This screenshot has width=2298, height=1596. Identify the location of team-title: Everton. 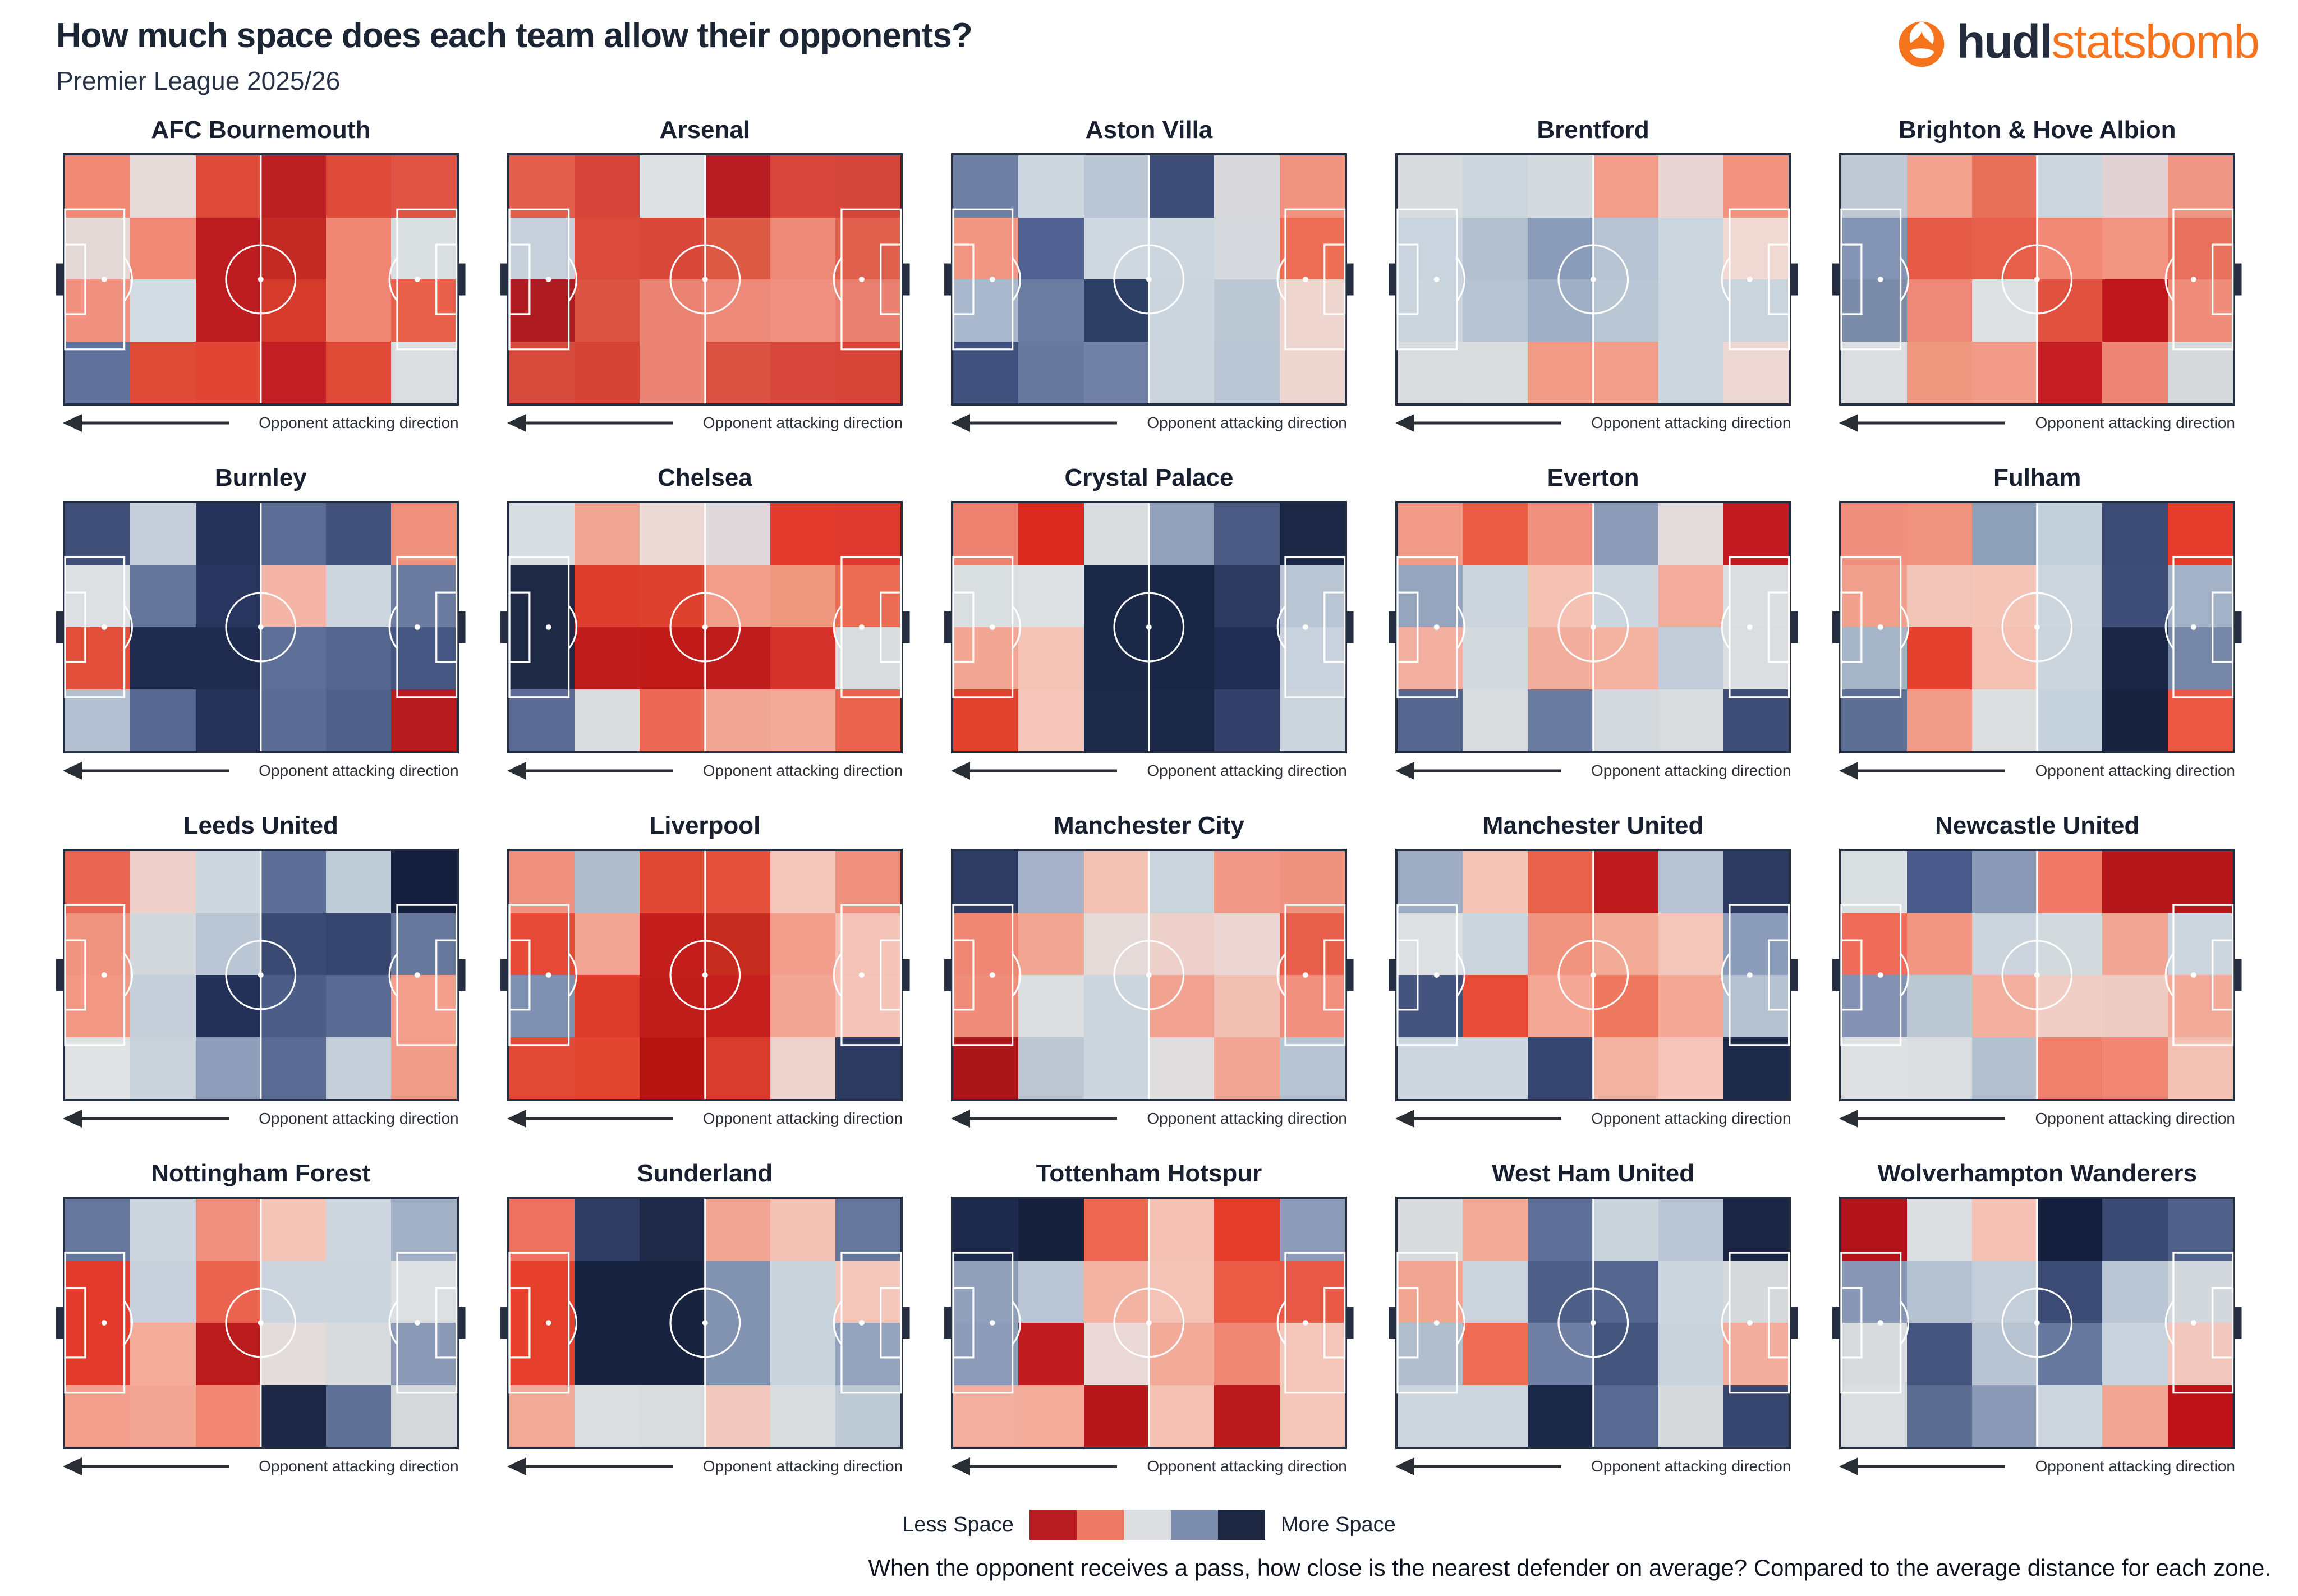
(1593, 477).